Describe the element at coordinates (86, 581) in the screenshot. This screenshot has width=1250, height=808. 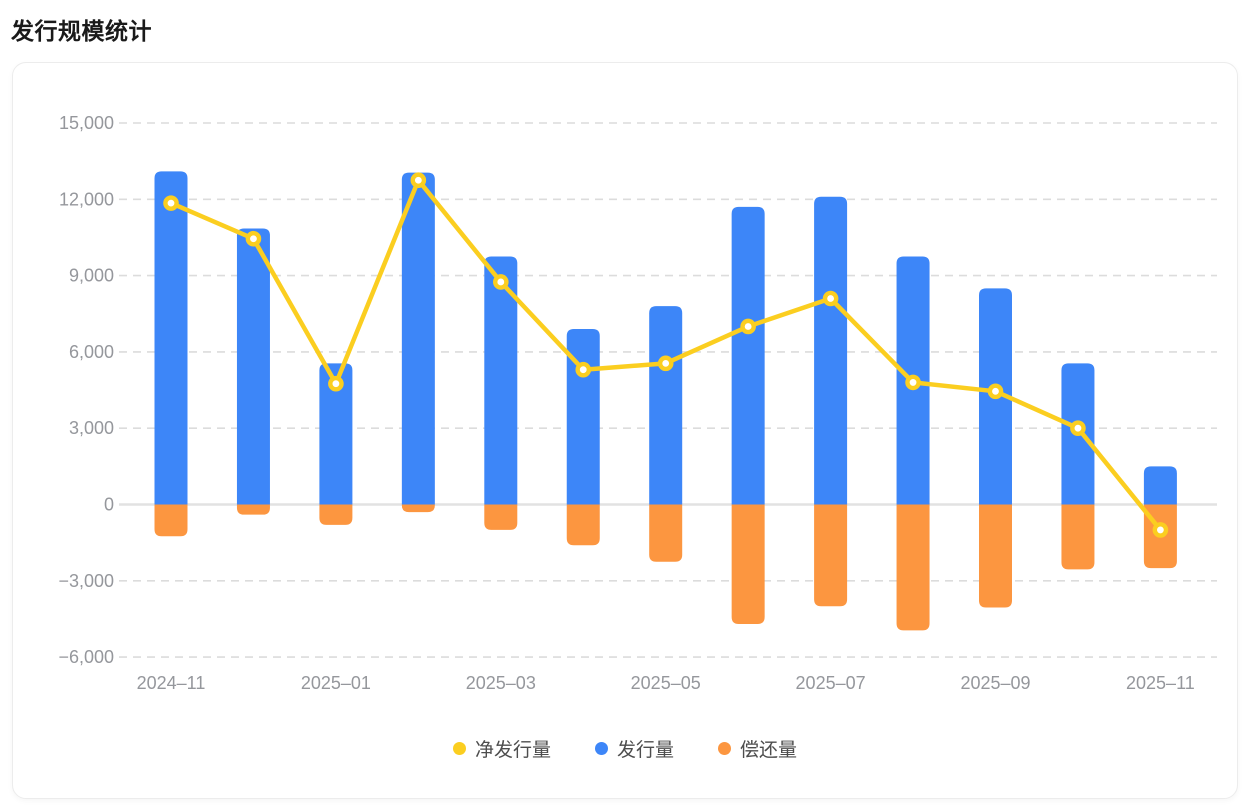
I see `y-axis-tick-label: −3,000` at that location.